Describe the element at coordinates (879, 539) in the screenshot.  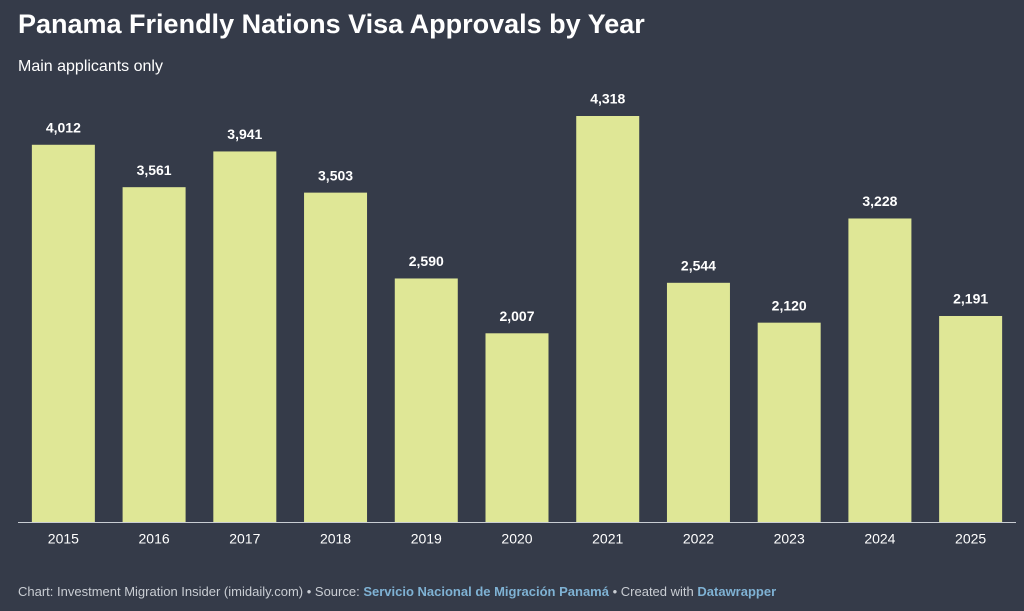
I see `x-tick-label: 2024` at that location.